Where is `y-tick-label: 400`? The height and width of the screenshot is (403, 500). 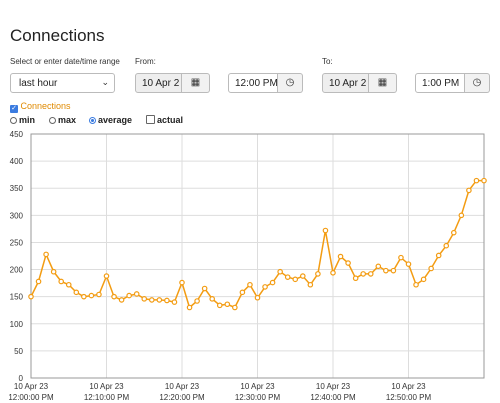 y-tick-label: 400 is located at coordinates (17, 161).